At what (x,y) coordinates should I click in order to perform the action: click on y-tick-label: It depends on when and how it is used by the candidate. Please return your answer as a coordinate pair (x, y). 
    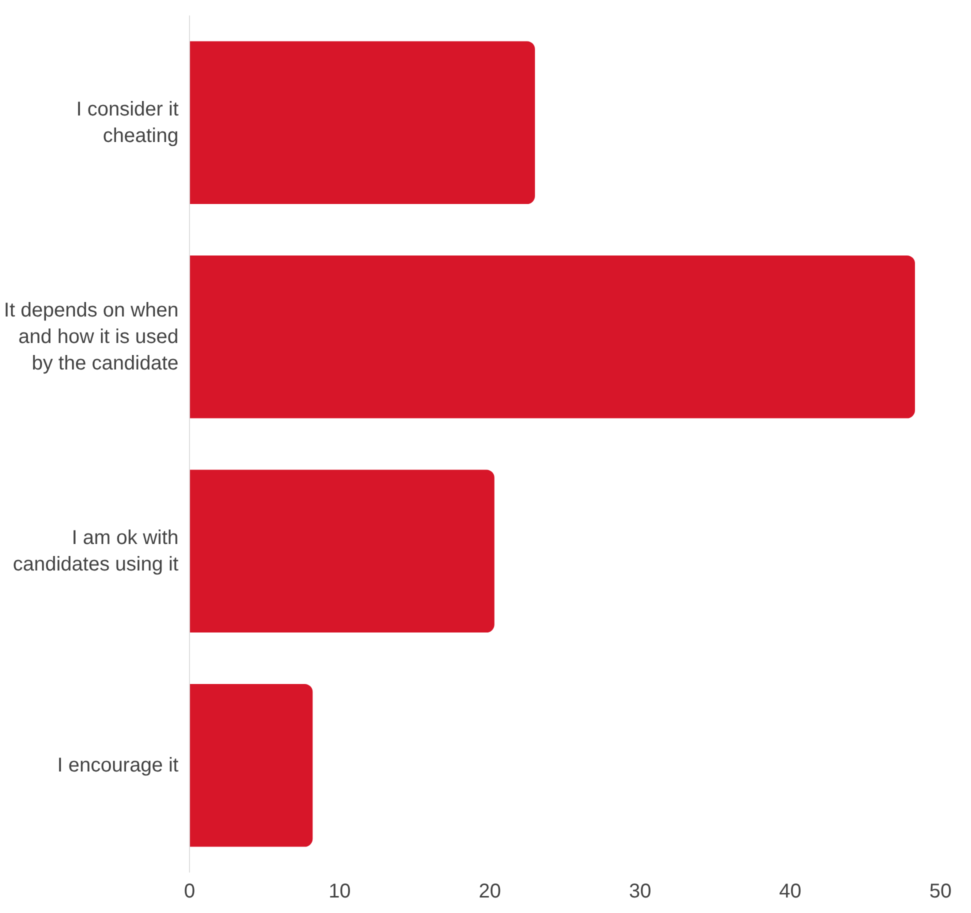
    Looking at the image, I should click on (91, 336).